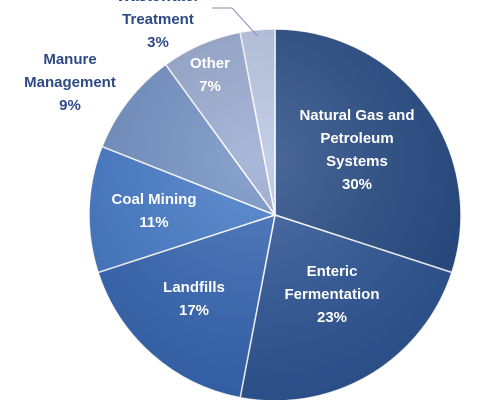 This screenshot has width=481, height=400. What do you see at coordinates (331, 294) in the screenshot?
I see `slice-label-enteric-fermentation: Enteric Fermentation 23%` at bounding box center [331, 294].